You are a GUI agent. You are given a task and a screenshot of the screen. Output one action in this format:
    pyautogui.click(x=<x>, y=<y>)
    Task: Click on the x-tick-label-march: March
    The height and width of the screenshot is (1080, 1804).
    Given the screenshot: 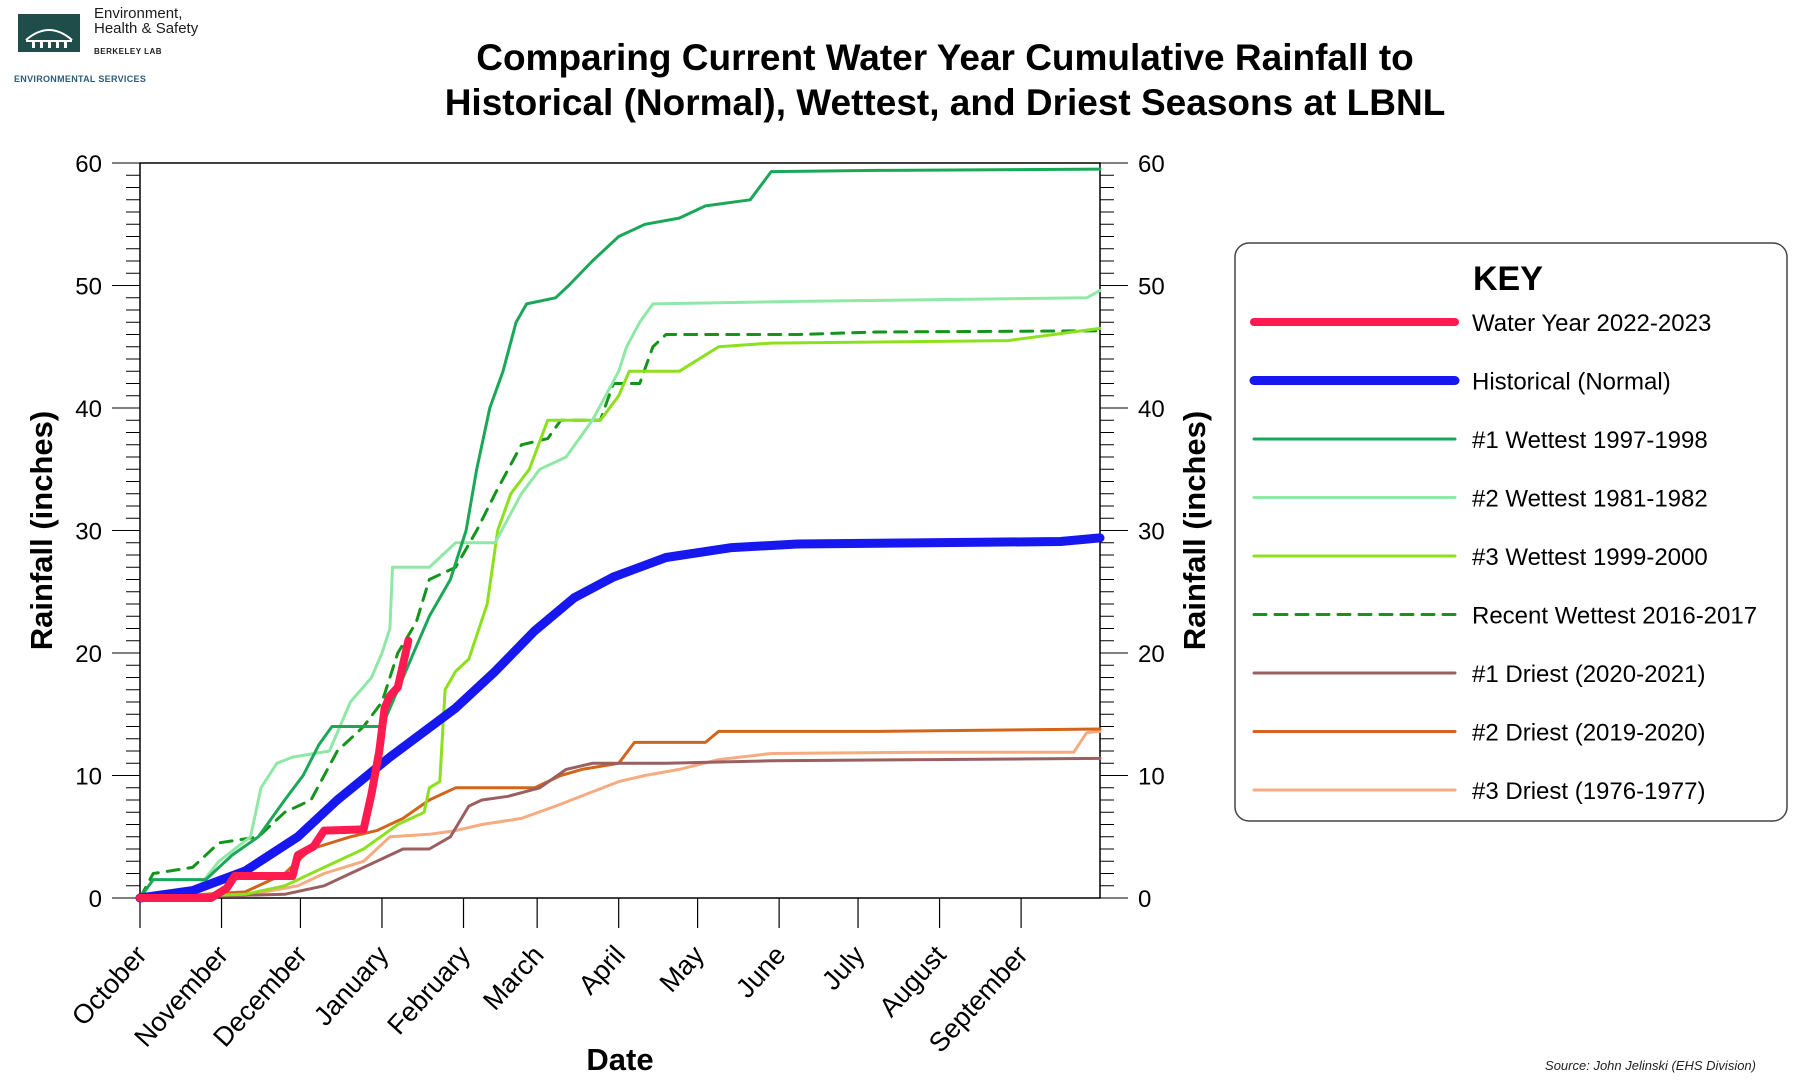 What is the action you would take?
    pyautogui.click(x=513, y=978)
    